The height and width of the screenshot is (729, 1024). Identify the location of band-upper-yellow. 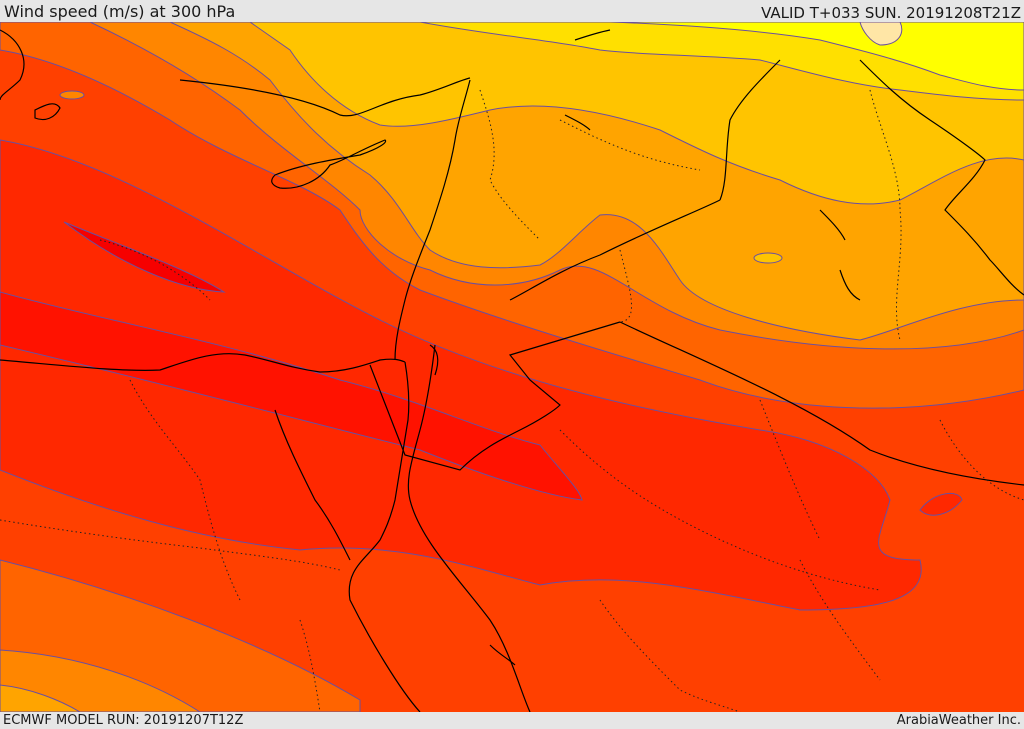
(816, 56).